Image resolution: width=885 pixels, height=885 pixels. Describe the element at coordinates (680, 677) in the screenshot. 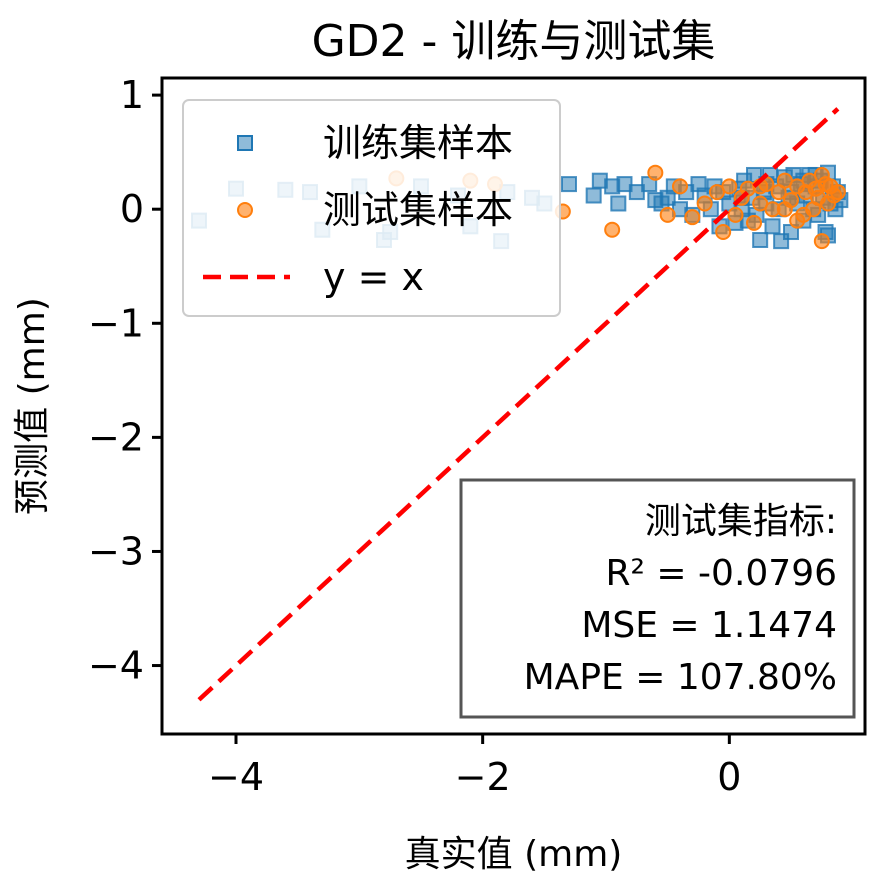

I see `metrics-line: MAPE = 107.80%` at that location.